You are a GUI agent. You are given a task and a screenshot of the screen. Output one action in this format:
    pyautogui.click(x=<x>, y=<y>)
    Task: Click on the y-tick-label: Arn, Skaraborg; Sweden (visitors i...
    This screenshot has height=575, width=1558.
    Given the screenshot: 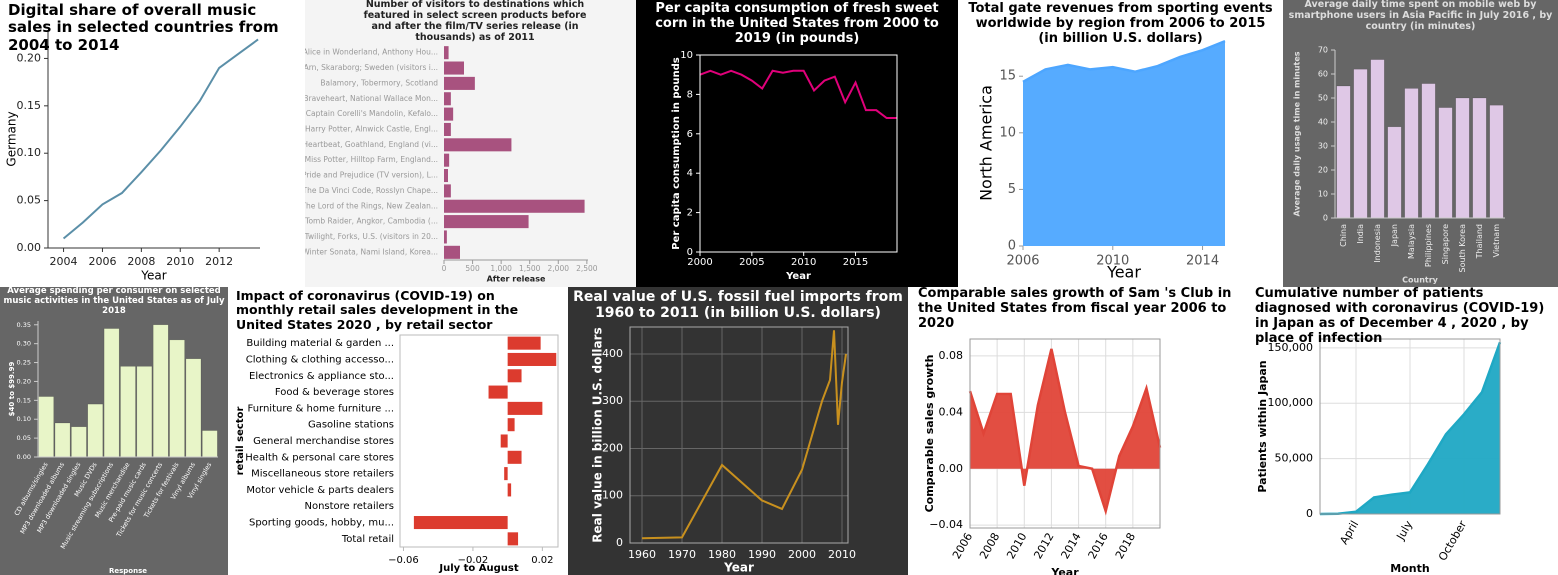 What is the action you would take?
    pyautogui.click(x=371, y=67)
    